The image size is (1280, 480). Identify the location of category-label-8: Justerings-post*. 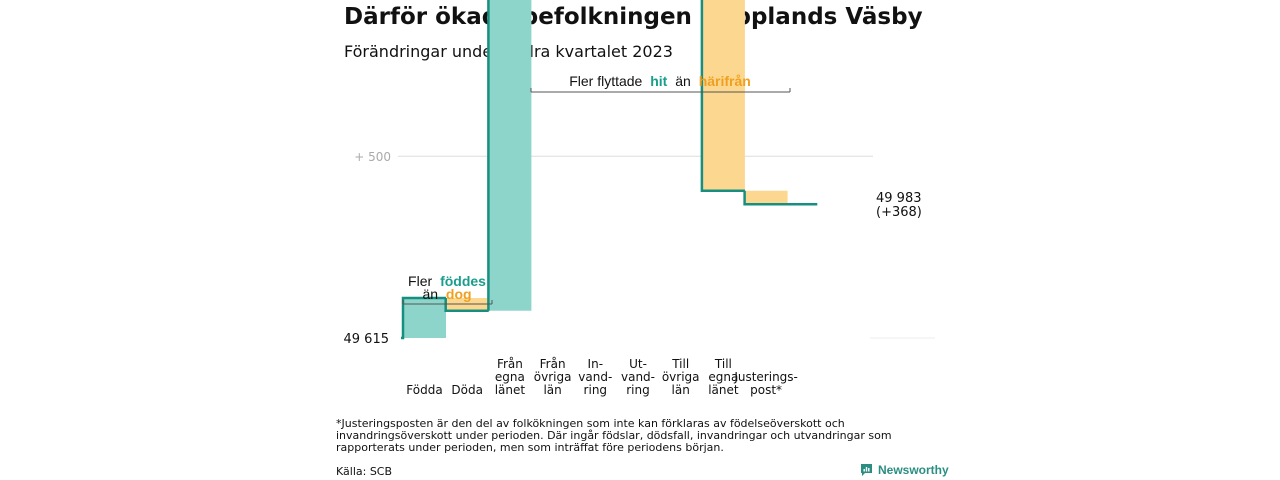
(765, 383).